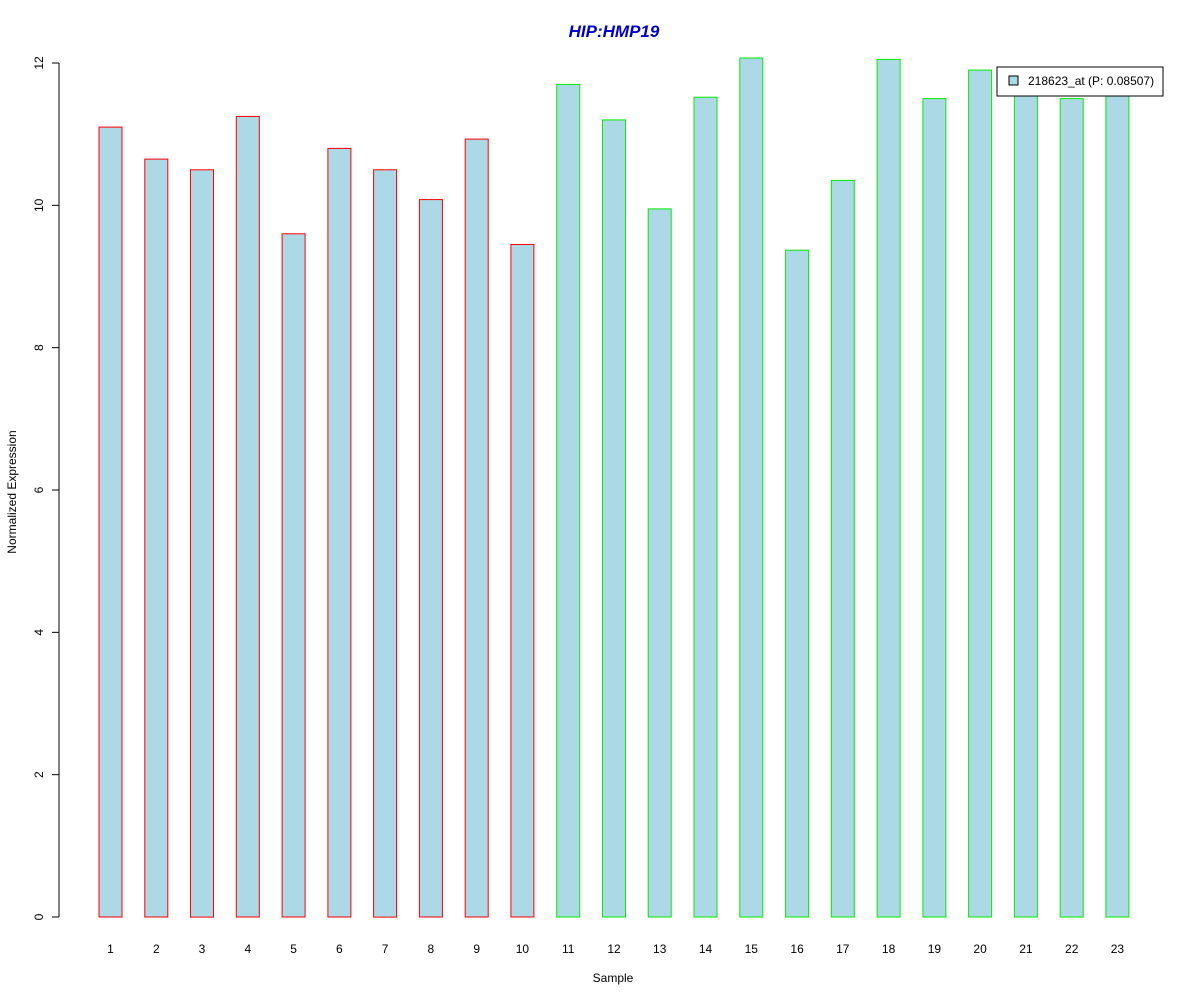  Describe the element at coordinates (980, 949) in the screenshot. I see `x-tick-label: 20` at that location.